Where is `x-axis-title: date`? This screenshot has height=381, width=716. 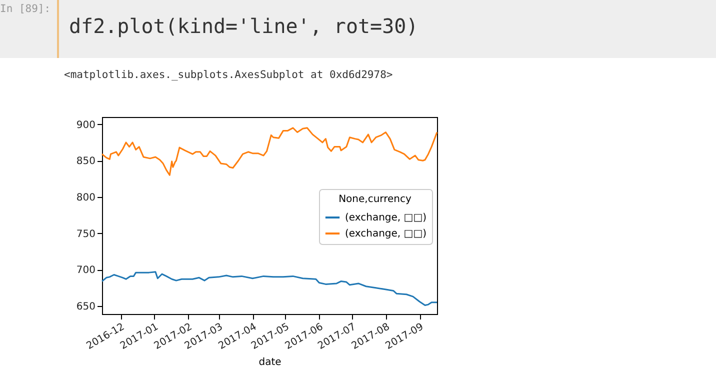 x-axis-title: date is located at coordinates (270, 362).